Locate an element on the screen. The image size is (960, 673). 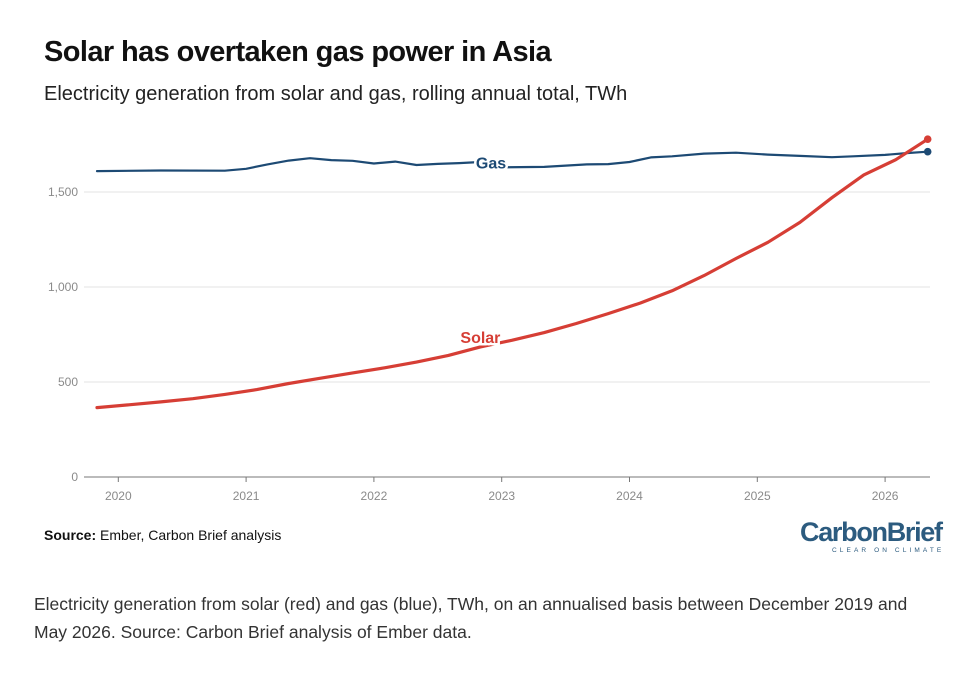
x-tick-label: 2020 is located at coordinates (118, 496).